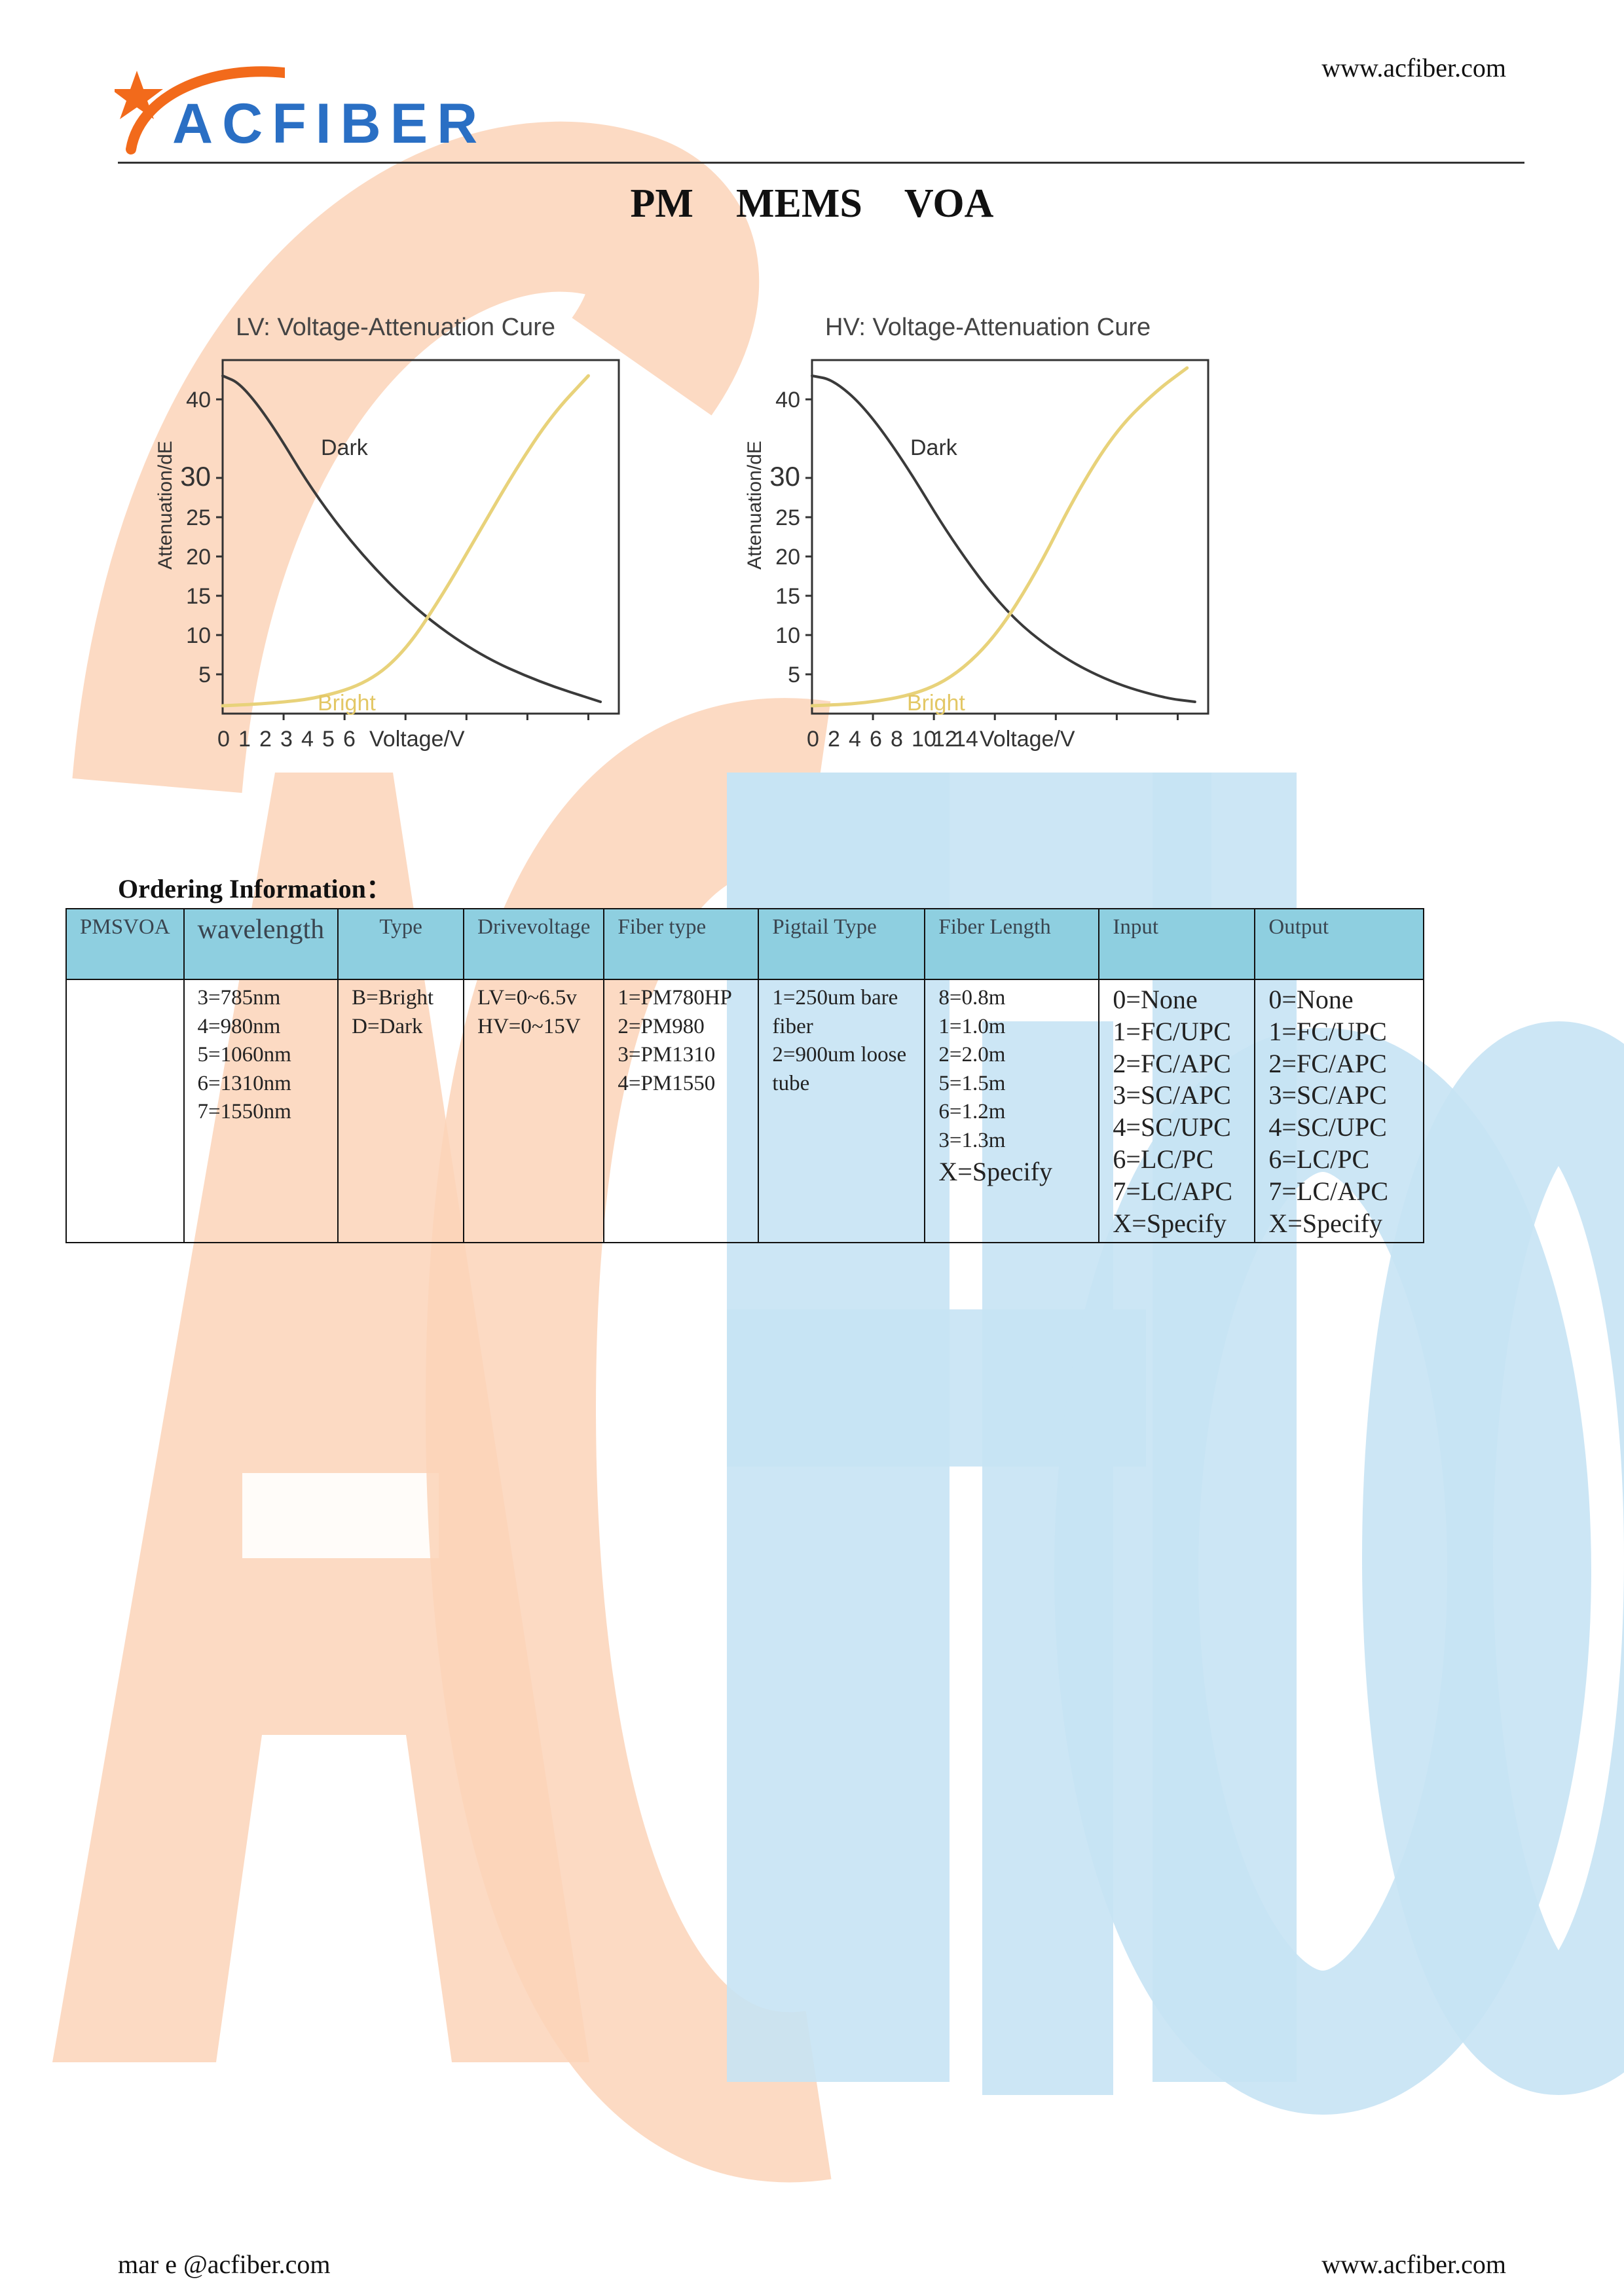 This screenshot has height=2296, width=1624. Describe the element at coordinates (1177, 944) in the screenshot. I see `header-input: Input` at that location.